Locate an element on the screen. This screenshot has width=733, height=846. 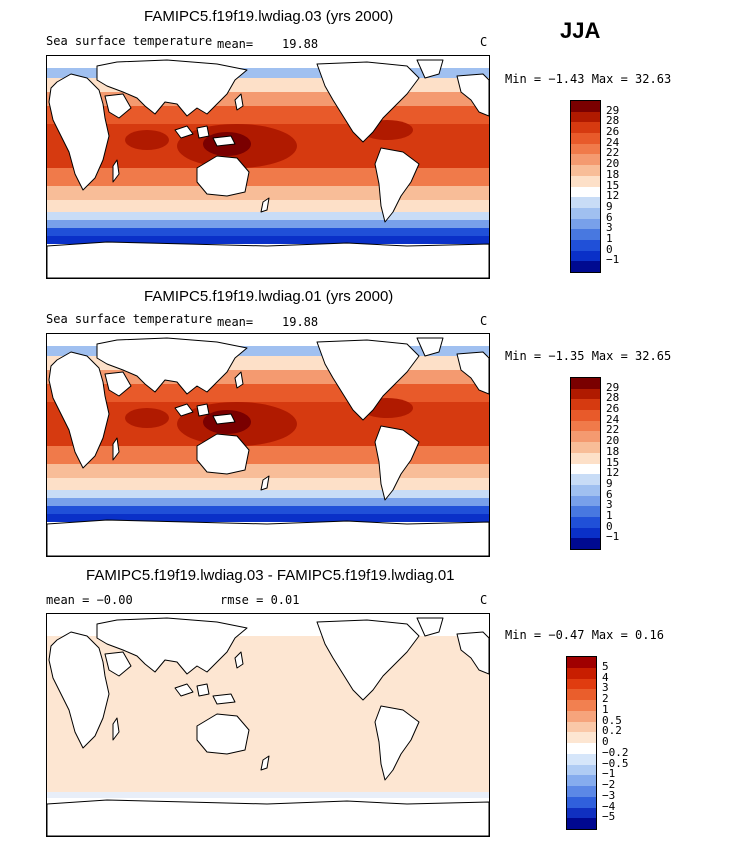
panel3-colorbar-label: 1 is located at coordinates (605, 709).